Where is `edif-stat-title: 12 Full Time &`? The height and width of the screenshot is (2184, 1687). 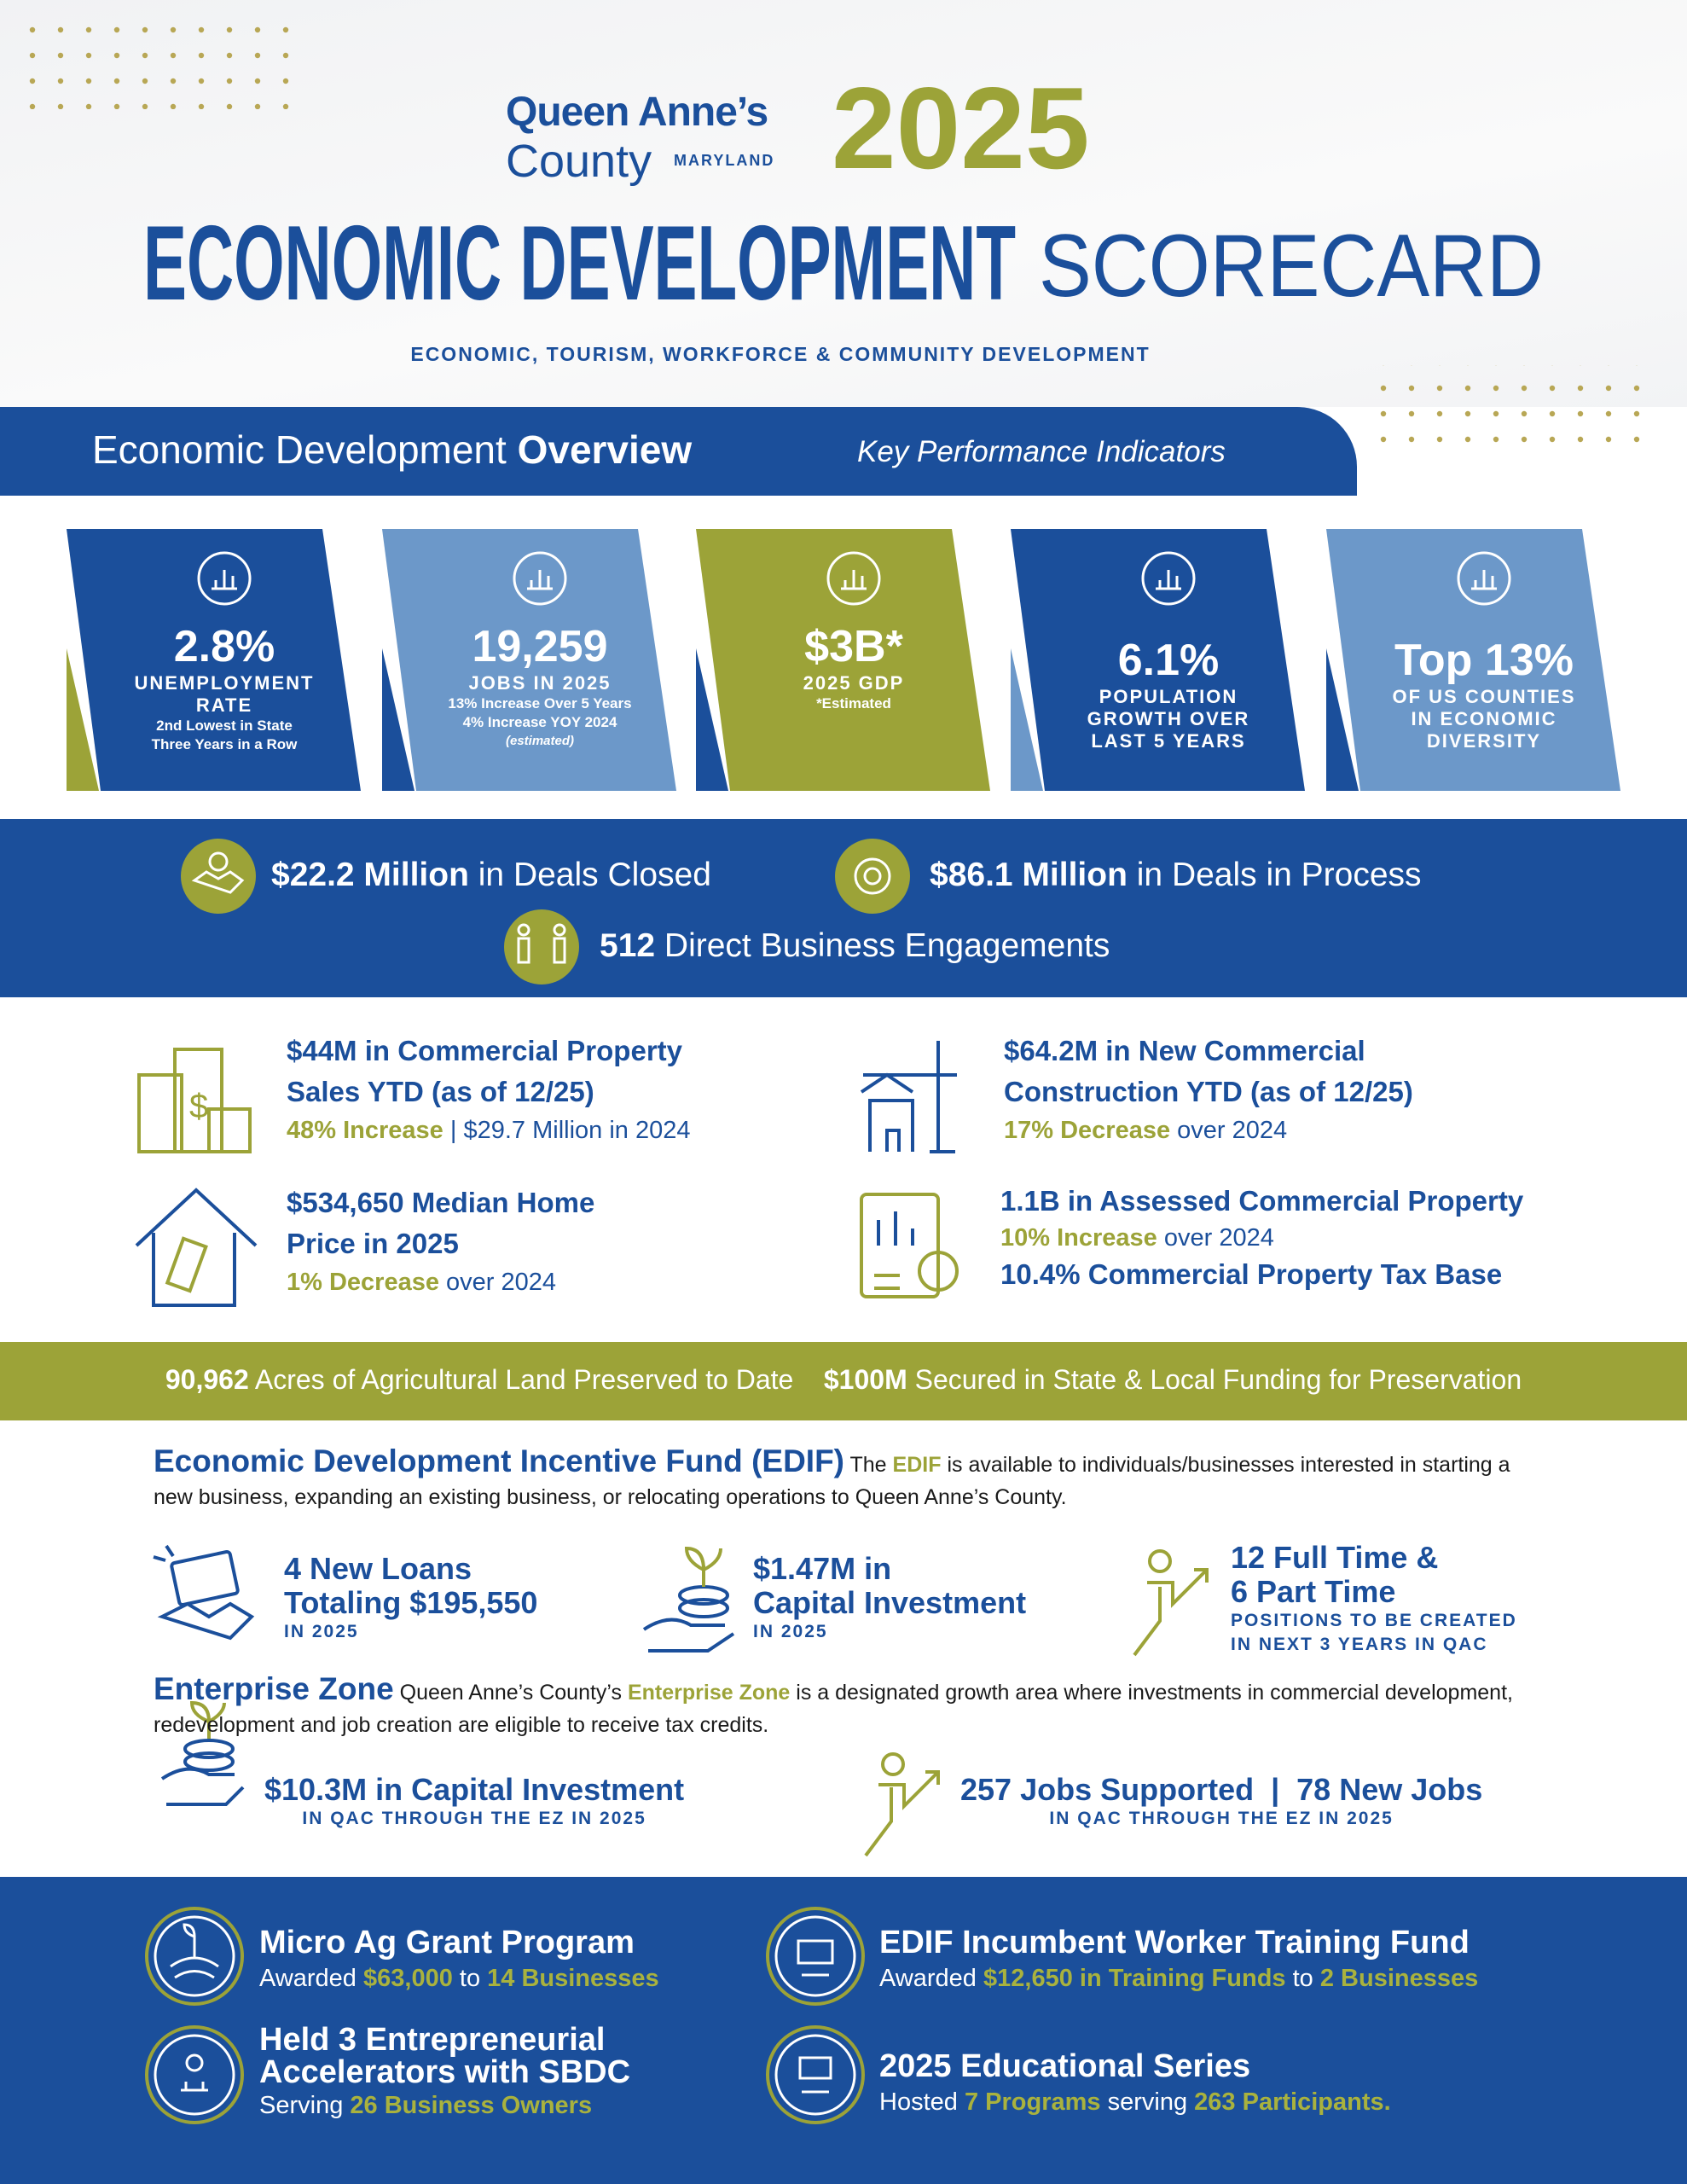 edif-stat-title: 12 Full Time & is located at coordinates (1335, 1557).